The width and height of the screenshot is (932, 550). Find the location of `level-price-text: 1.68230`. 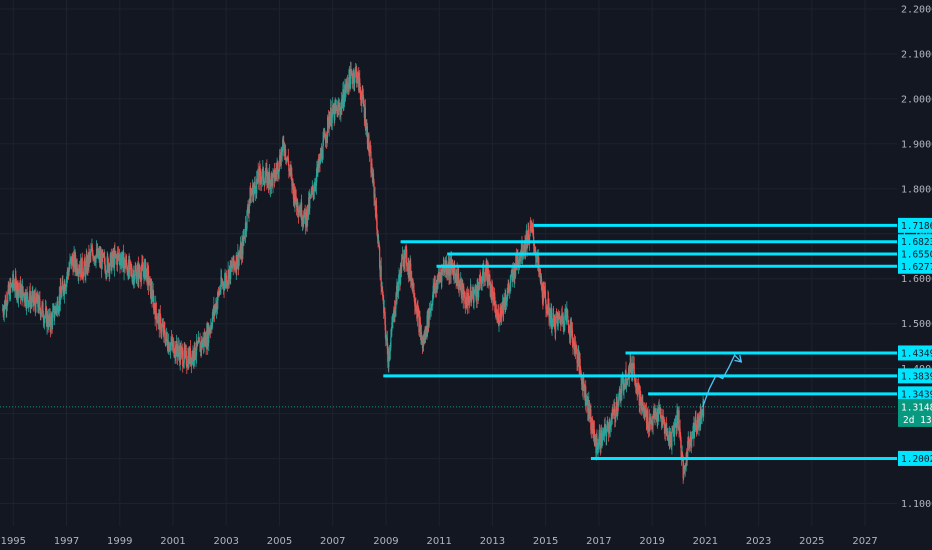

level-price-text: 1.68230 is located at coordinates (916, 242).